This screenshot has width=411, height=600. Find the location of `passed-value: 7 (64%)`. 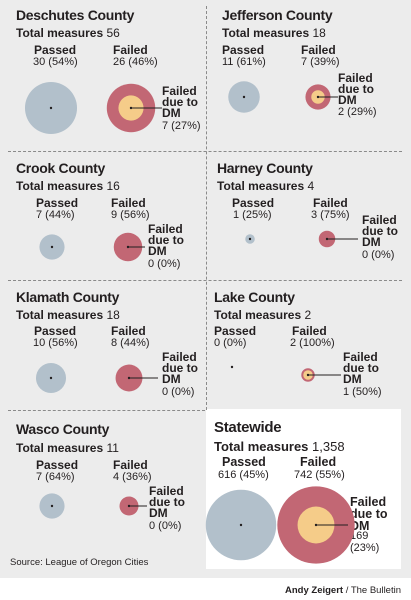

passed-value: 7 (64%) is located at coordinates (55, 477).